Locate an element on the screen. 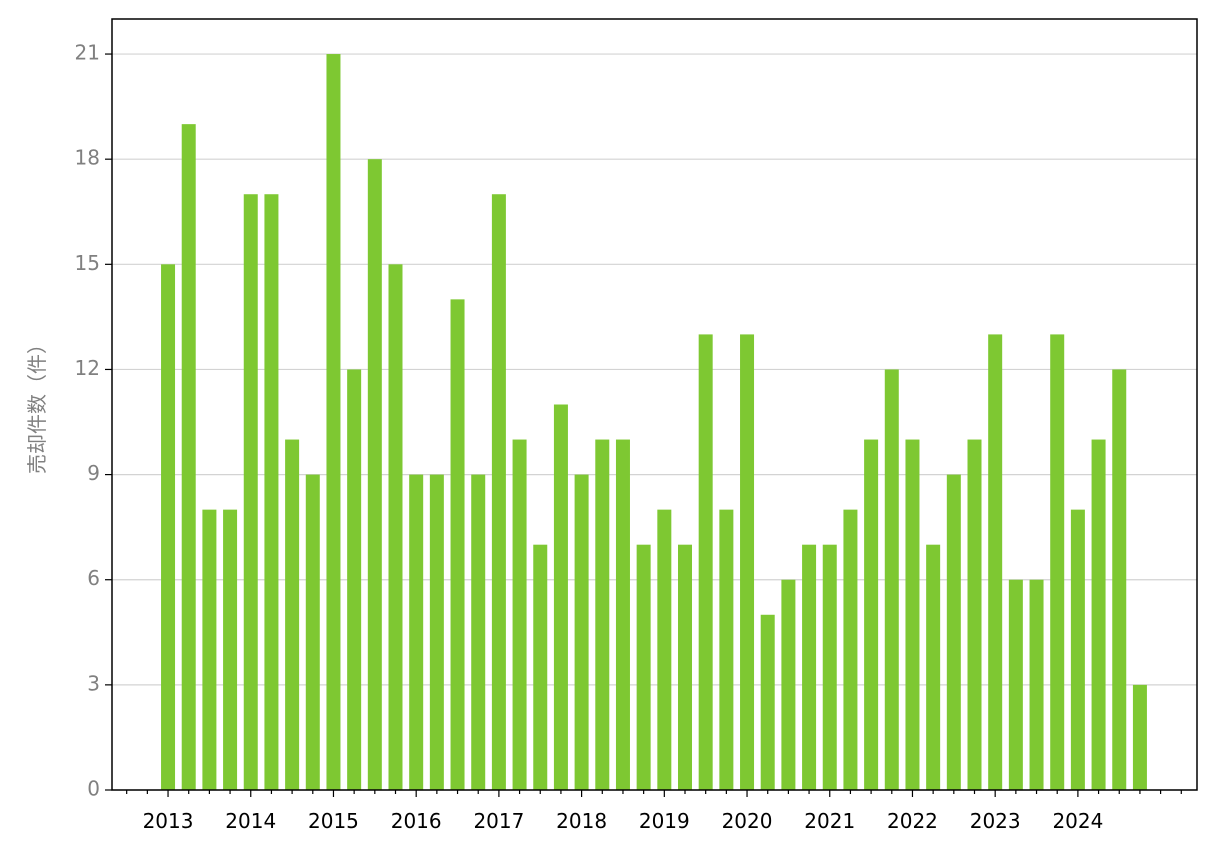  x-tick-label: 2017 is located at coordinates (498, 821).